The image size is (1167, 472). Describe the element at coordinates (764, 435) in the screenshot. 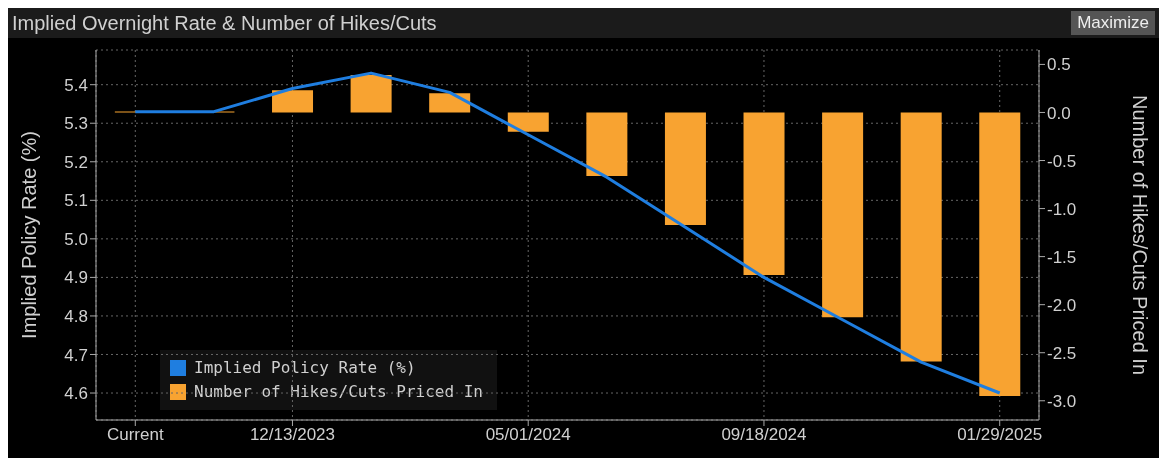

I see `x-tick-label: 09/18/2024` at that location.